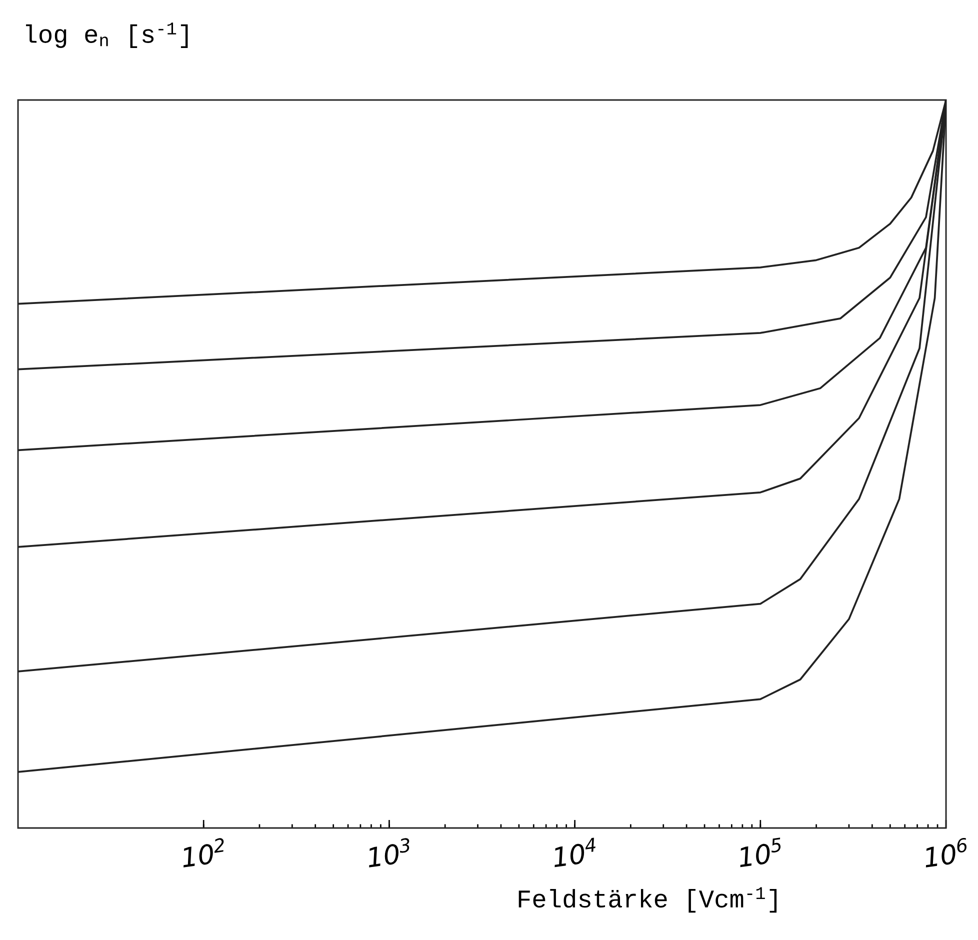 The image size is (978, 940). I want to click on x-tick-label: 10$^{5}$, so click(760, 853).